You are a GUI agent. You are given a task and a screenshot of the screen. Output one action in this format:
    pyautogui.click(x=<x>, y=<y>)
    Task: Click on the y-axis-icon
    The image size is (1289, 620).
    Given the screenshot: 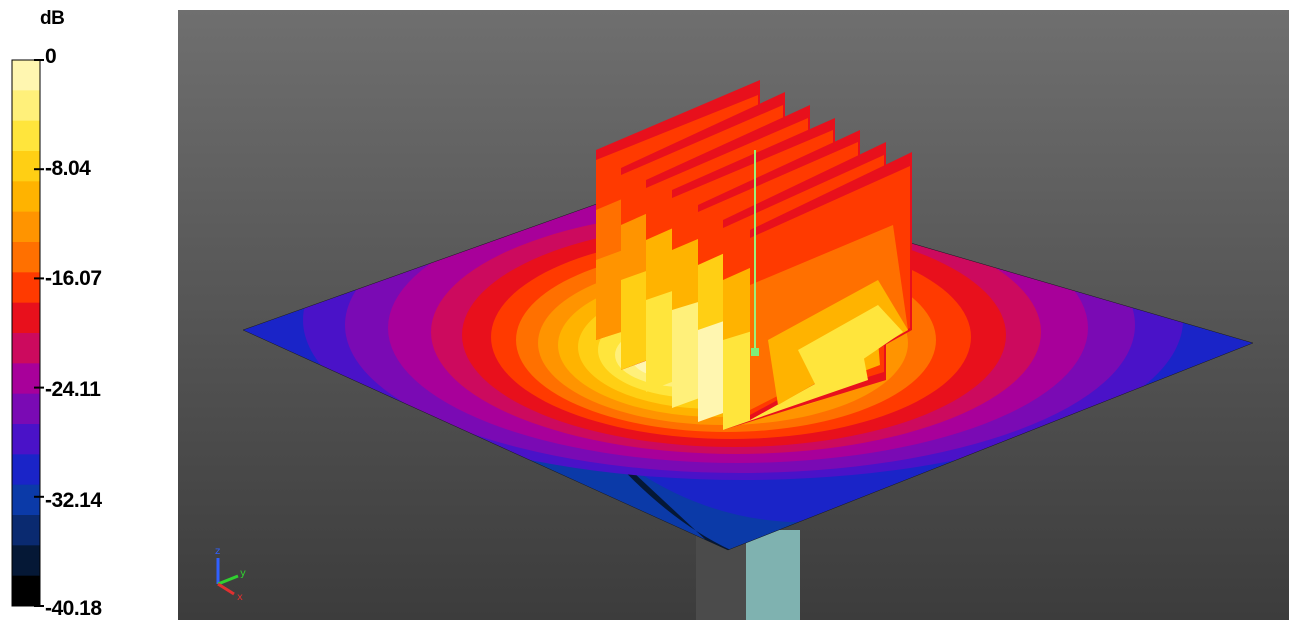 What is the action you would take?
    pyautogui.click(x=228, y=580)
    